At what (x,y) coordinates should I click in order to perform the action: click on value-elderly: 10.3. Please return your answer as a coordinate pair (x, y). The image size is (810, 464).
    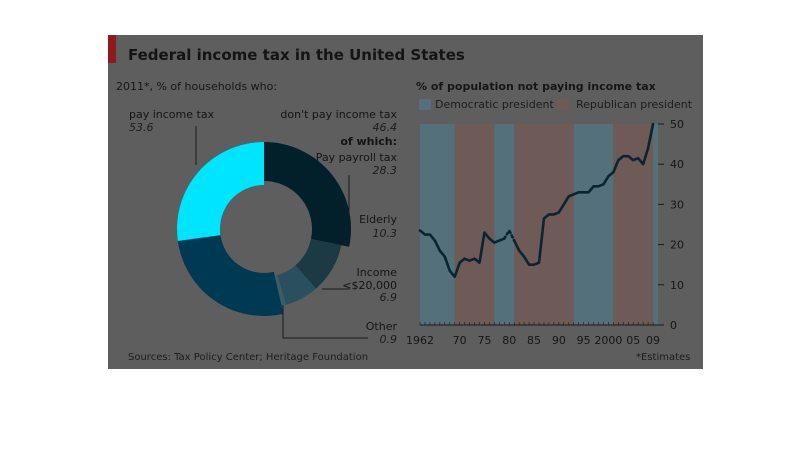
    Looking at the image, I should click on (385, 233).